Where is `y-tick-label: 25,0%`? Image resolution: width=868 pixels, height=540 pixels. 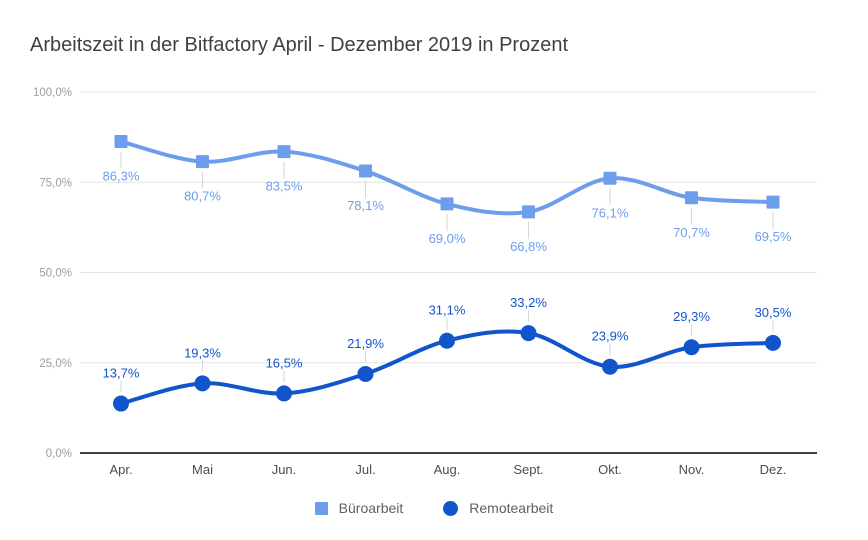
y-tick-label: 25,0% is located at coordinates (55, 364).